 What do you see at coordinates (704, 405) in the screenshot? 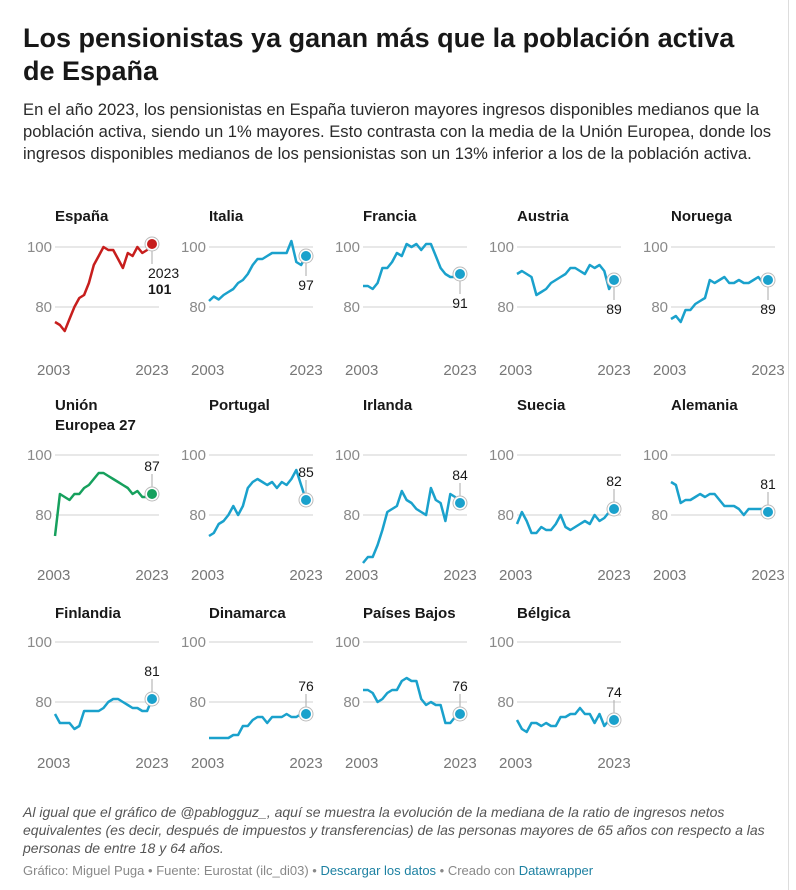
I see `panel-title: Alemania` at bounding box center [704, 405].